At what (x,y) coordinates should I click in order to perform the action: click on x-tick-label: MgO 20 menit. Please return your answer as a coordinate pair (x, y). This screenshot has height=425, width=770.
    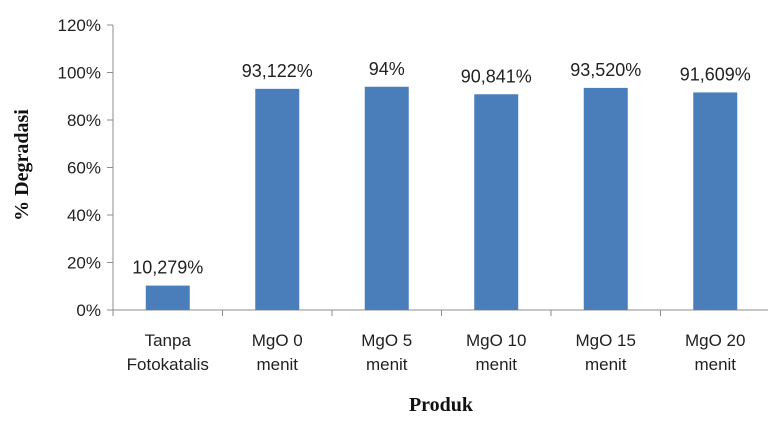
    Looking at the image, I should click on (715, 352).